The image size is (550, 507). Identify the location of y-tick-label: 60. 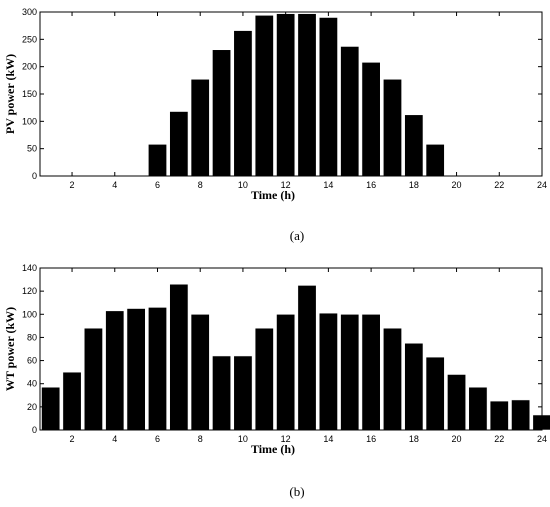
(32, 361).